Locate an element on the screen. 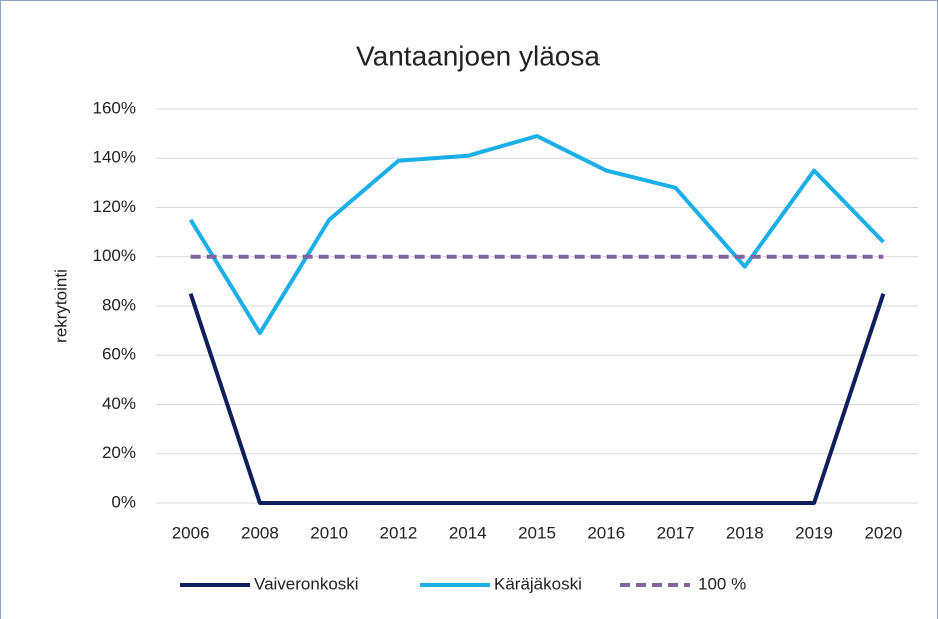 The width and height of the screenshot is (938, 619). x-tick-label: 2015 is located at coordinates (537, 532).